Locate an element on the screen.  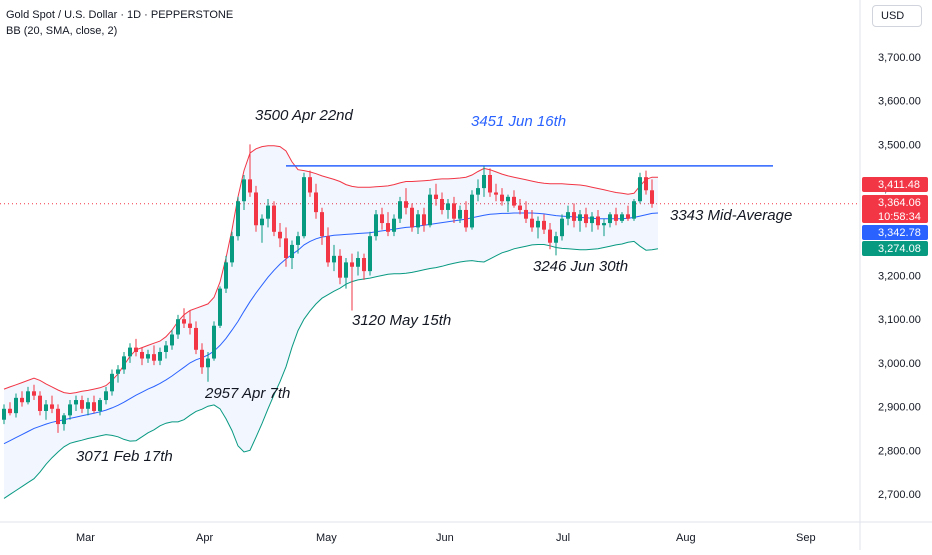
currency-button: USD is located at coordinates (897, 16).